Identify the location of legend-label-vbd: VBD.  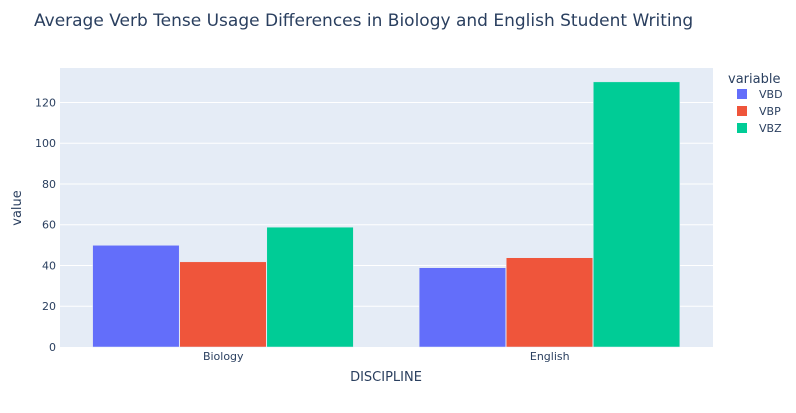
(771, 94).